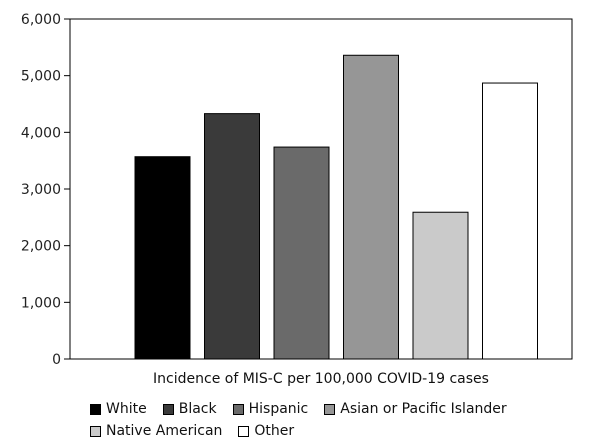 Image resolution: width=592 pixels, height=446 pixels. I want to click on y-tick-label: 3,000, so click(41, 190).